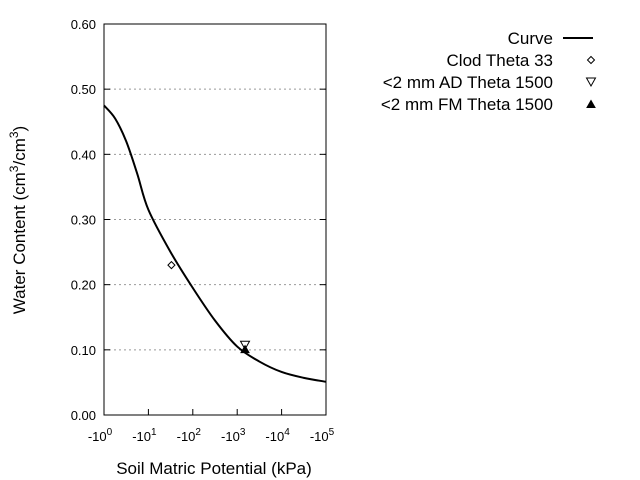 The image size is (640, 480). I want to click on legend-marker-triangle-down-open, so click(591, 82).